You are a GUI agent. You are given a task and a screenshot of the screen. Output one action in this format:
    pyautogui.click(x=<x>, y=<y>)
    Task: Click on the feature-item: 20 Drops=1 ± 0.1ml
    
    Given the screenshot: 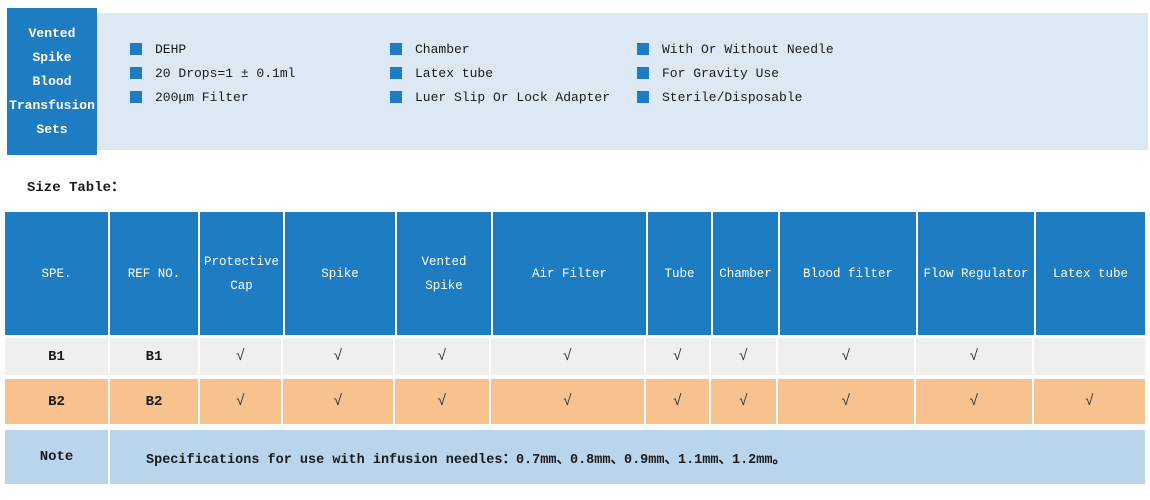 What is the action you would take?
    pyautogui.click(x=212, y=73)
    